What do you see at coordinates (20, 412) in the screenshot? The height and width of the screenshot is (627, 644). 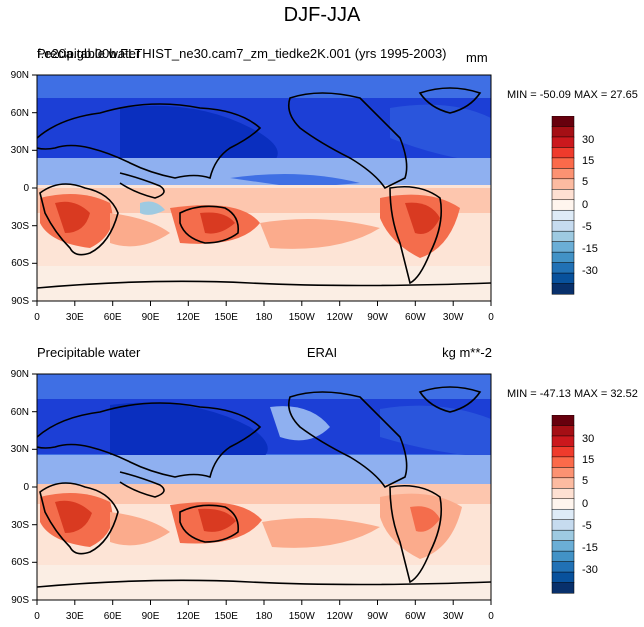 I see `lat-tick: 60N` at bounding box center [20, 412].